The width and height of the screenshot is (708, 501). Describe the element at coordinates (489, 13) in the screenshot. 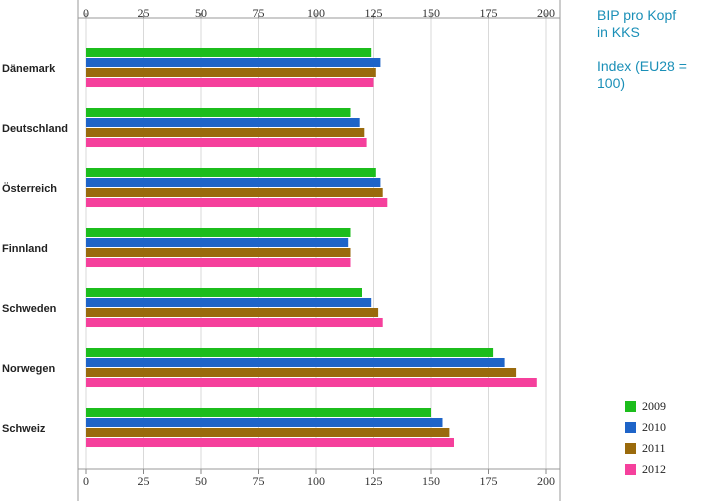

I see `x-tick-label-top: 175` at that location.